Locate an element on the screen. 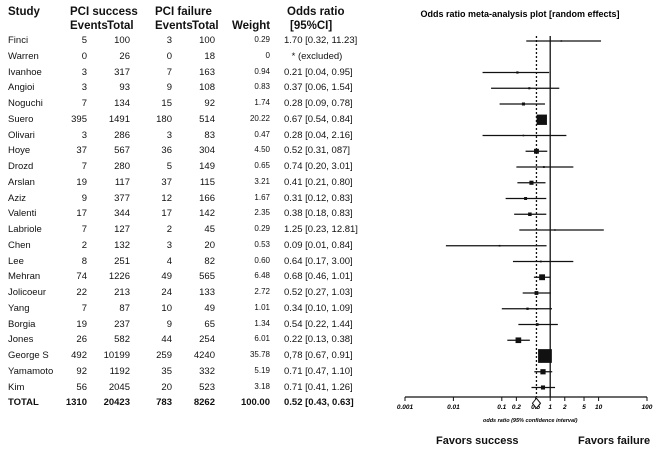 The width and height of the screenshot is (656, 450). odds-ratio-ci: 0.28 [0.09, 0.78] is located at coordinates (318, 103).